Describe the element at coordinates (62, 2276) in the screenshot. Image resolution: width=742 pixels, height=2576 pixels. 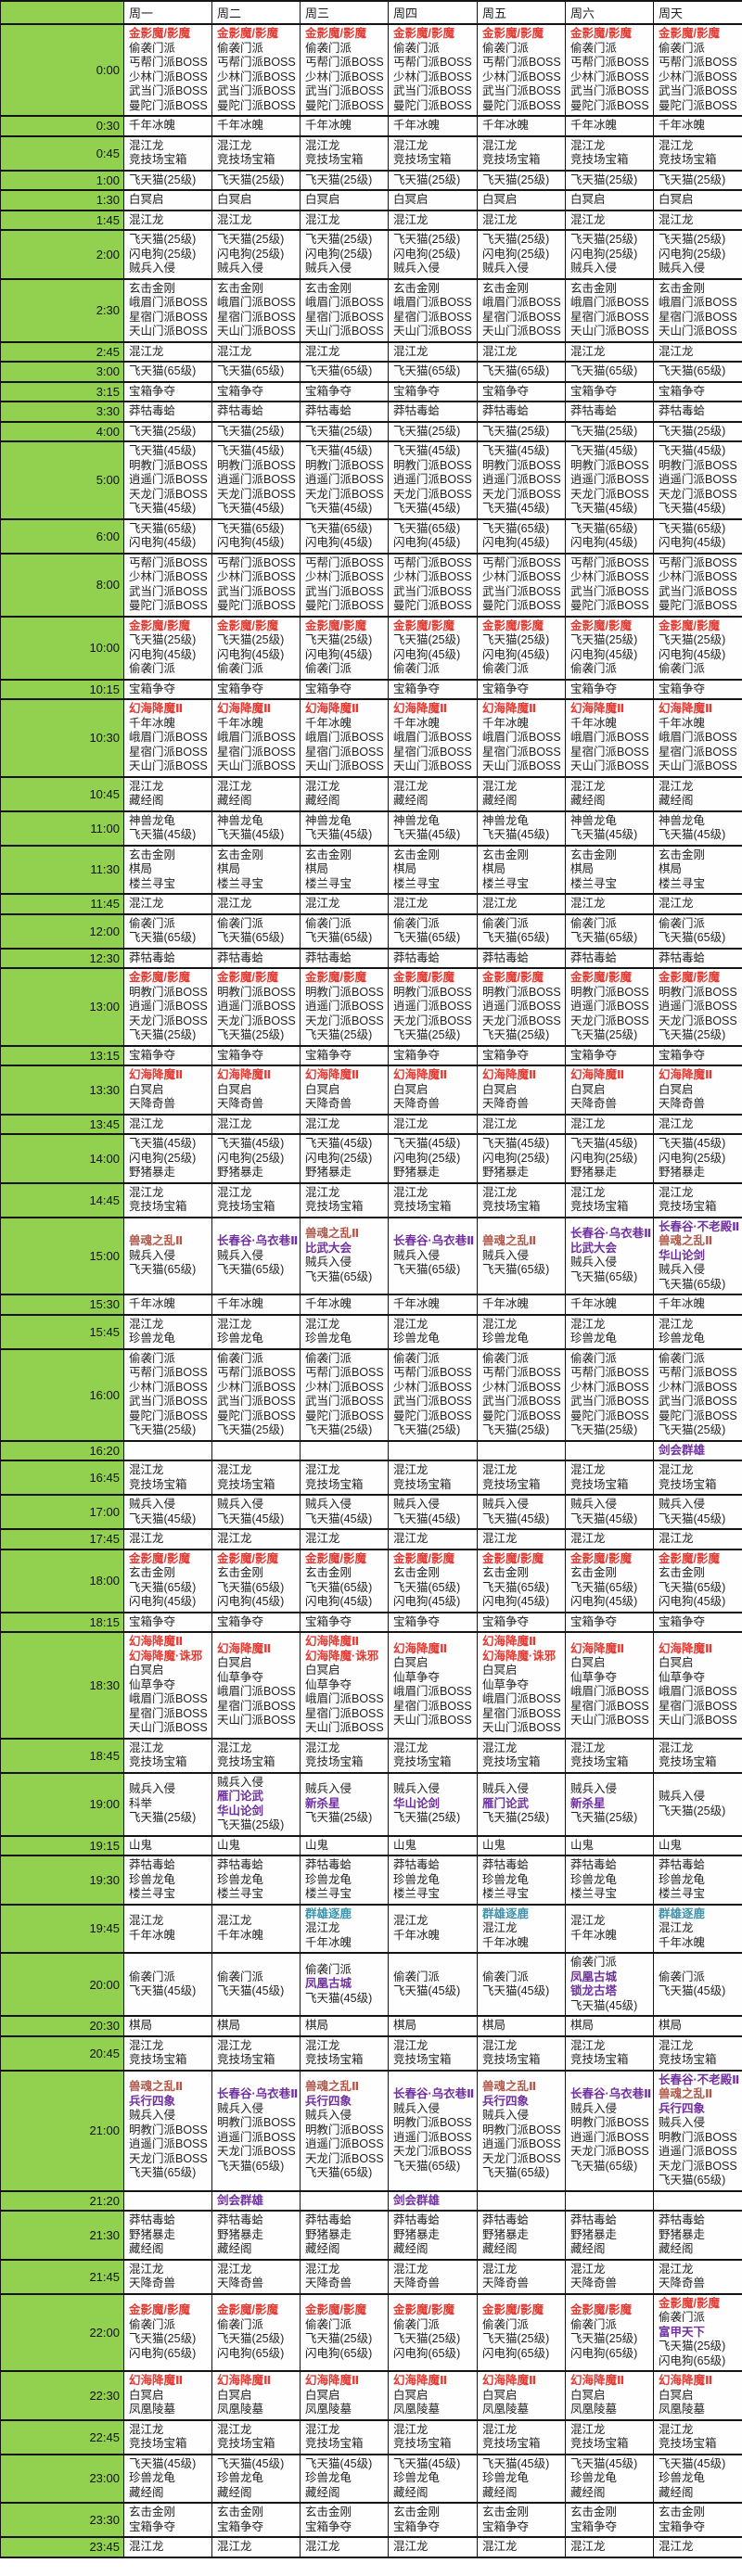
I see `time-label: 21:45` at that location.